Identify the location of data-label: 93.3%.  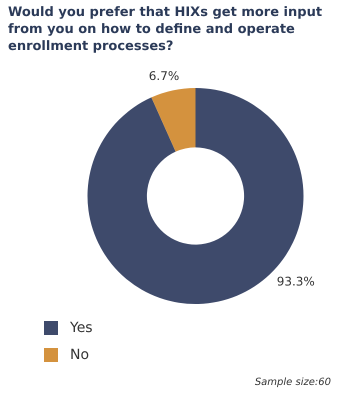
(295, 281).